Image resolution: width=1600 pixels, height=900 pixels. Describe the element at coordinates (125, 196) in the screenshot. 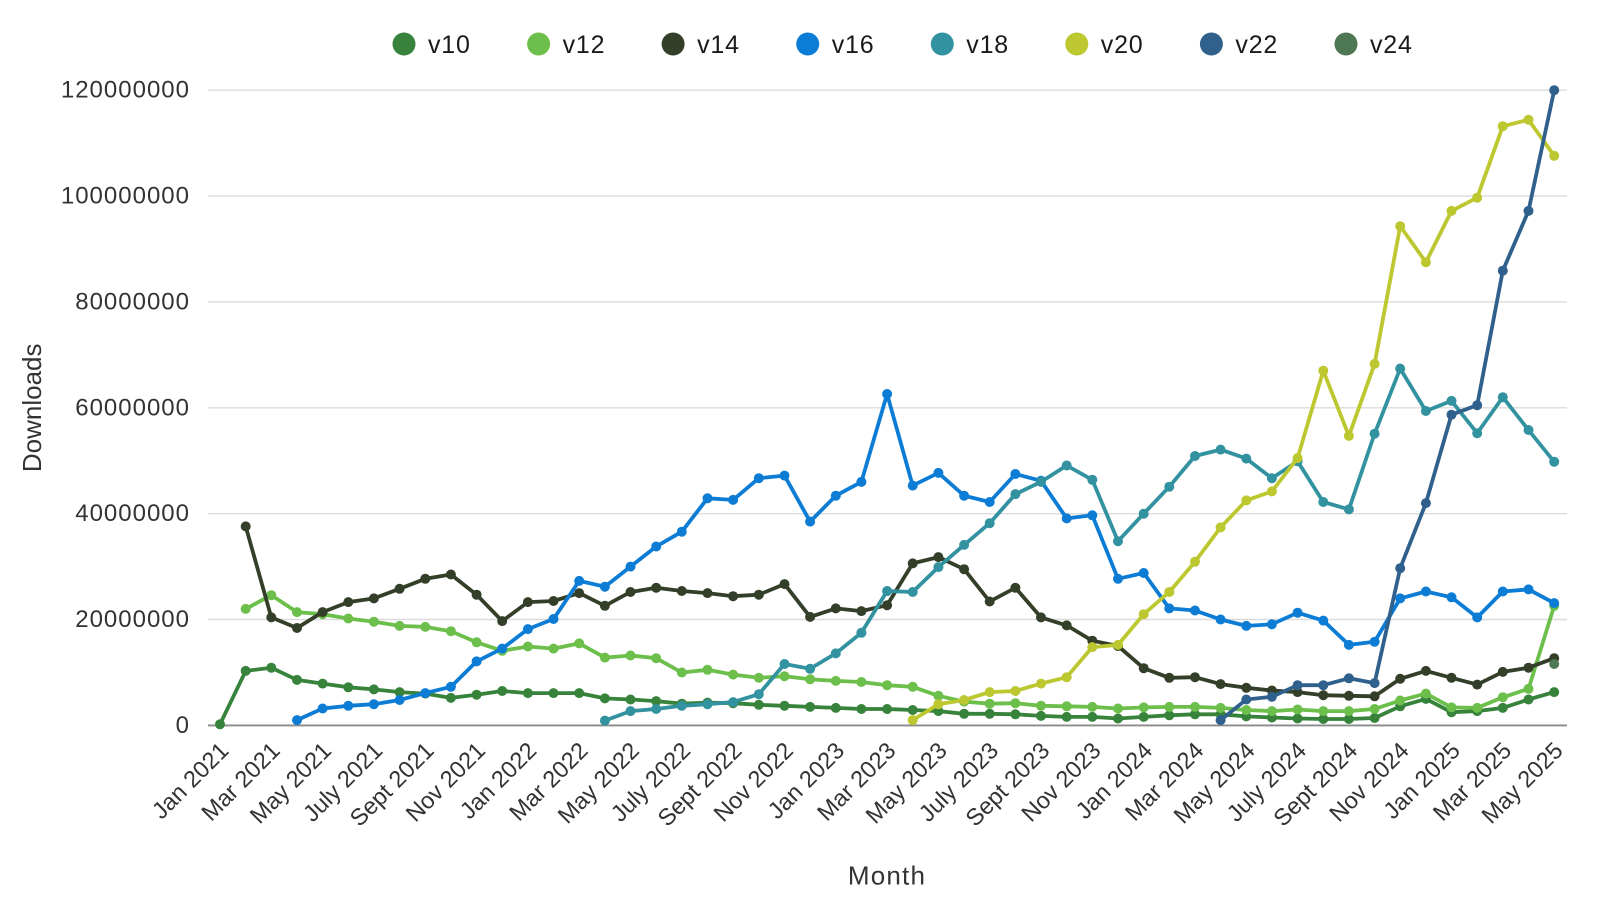

I see `svg-text: 100000000` at that location.